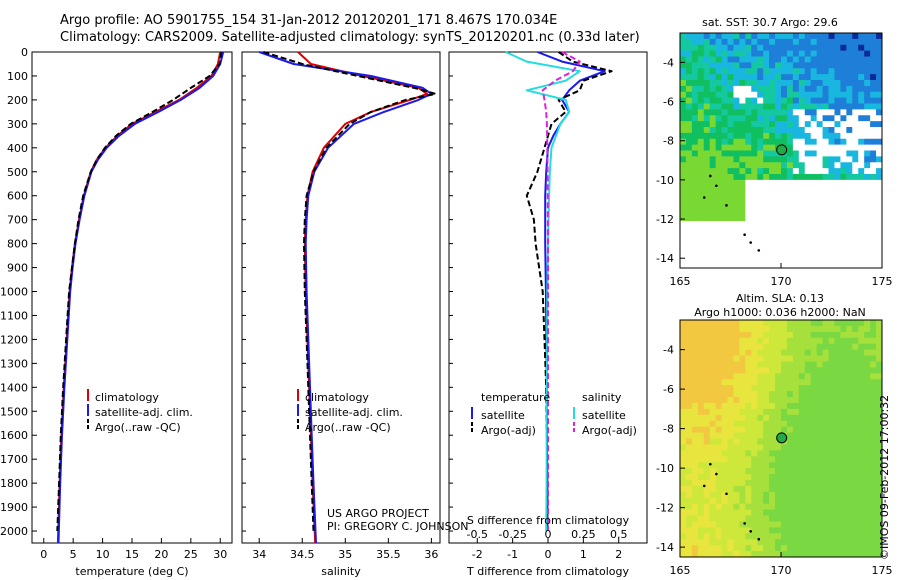 The image size is (900, 580). I want to click on map-y-tick-label: -12, so click(665, 508).